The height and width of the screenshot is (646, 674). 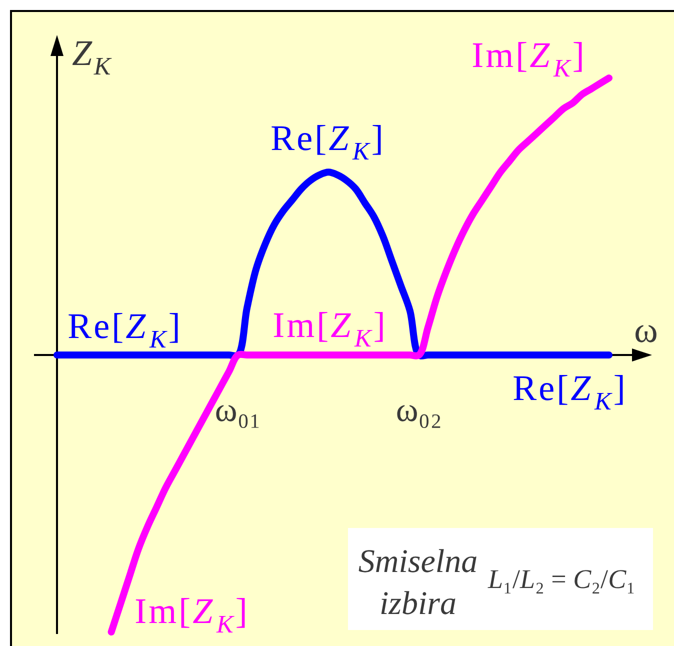 What do you see at coordinates (238, 411) in the screenshot?
I see `x-tick-label: ω₀₁` at bounding box center [238, 411].